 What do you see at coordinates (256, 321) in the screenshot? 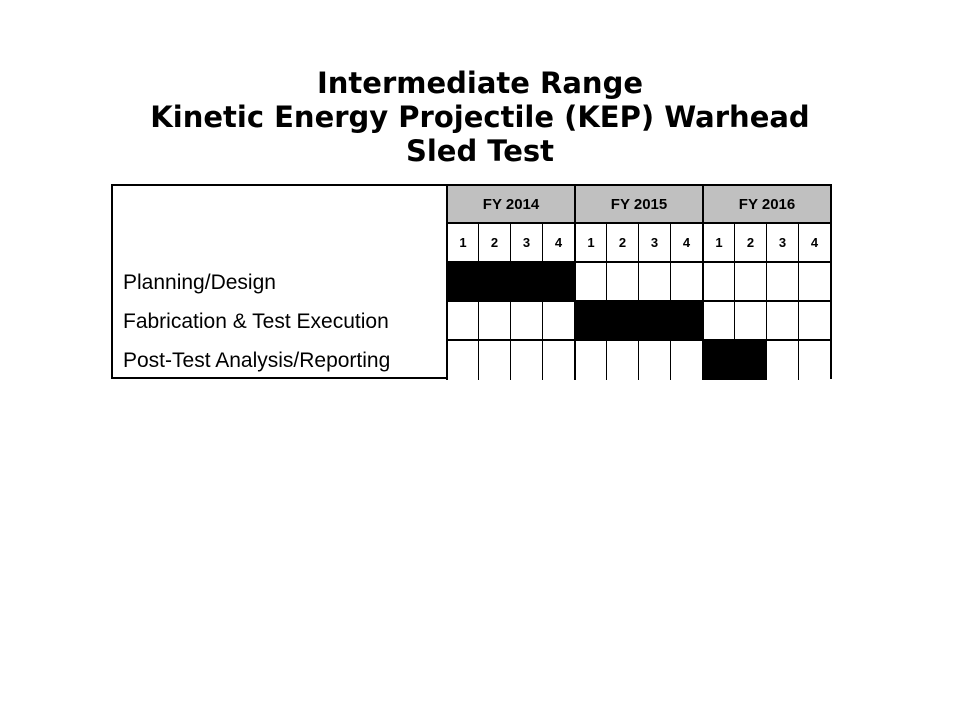
I see `task-label: Fabrication & Test Execution` at bounding box center [256, 321].